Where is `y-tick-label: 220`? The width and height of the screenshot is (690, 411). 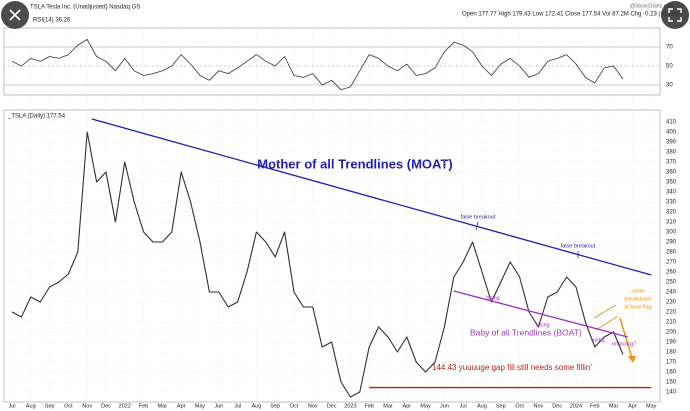 y-tick-label: 220 is located at coordinates (671, 313).